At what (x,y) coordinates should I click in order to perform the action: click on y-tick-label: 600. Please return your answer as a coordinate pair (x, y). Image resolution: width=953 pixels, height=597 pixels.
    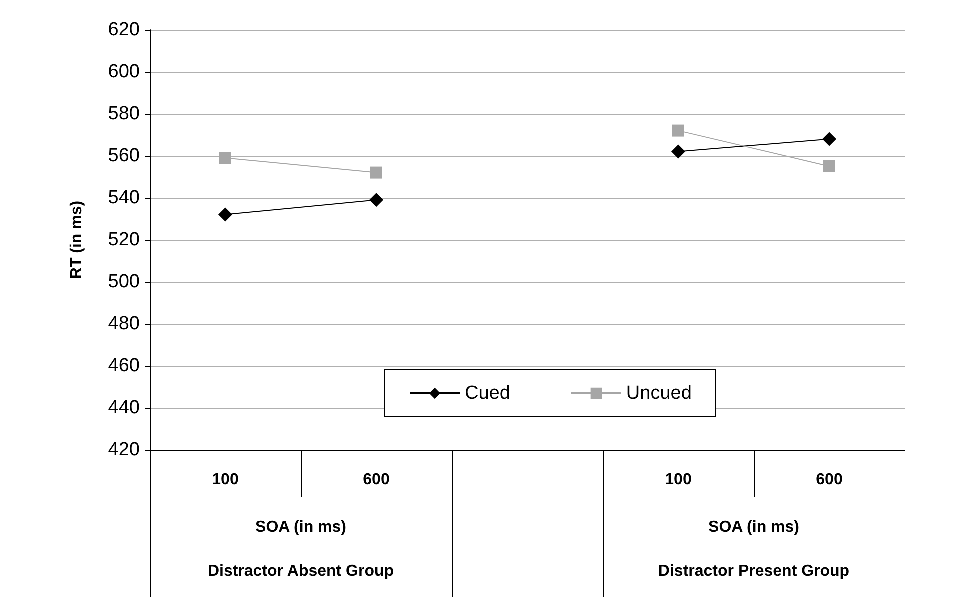
    Looking at the image, I should click on (124, 72).